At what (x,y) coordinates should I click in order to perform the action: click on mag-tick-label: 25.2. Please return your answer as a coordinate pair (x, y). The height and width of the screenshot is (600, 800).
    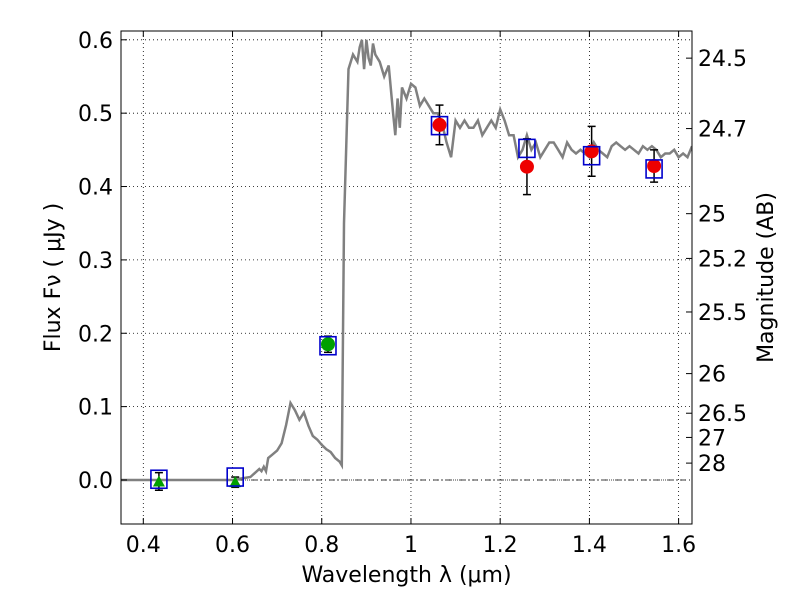
    Looking at the image, I should click on (722, 259).